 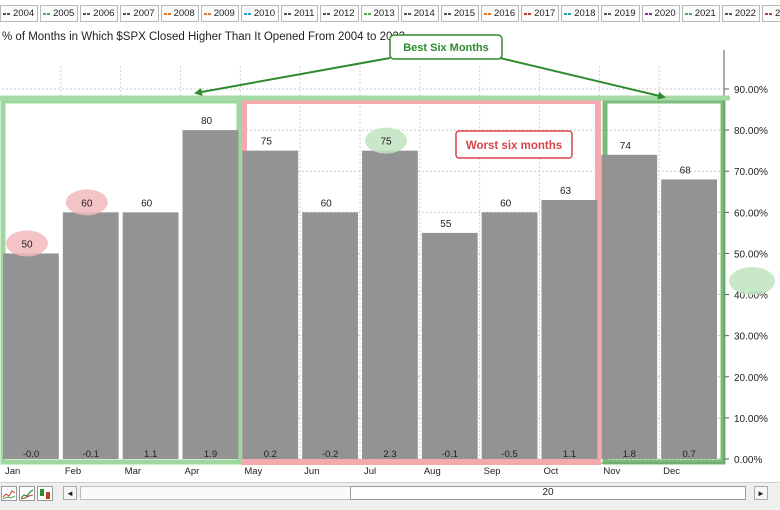 I want to click on scroll-right-button: ►, so click(x=761, y=493).